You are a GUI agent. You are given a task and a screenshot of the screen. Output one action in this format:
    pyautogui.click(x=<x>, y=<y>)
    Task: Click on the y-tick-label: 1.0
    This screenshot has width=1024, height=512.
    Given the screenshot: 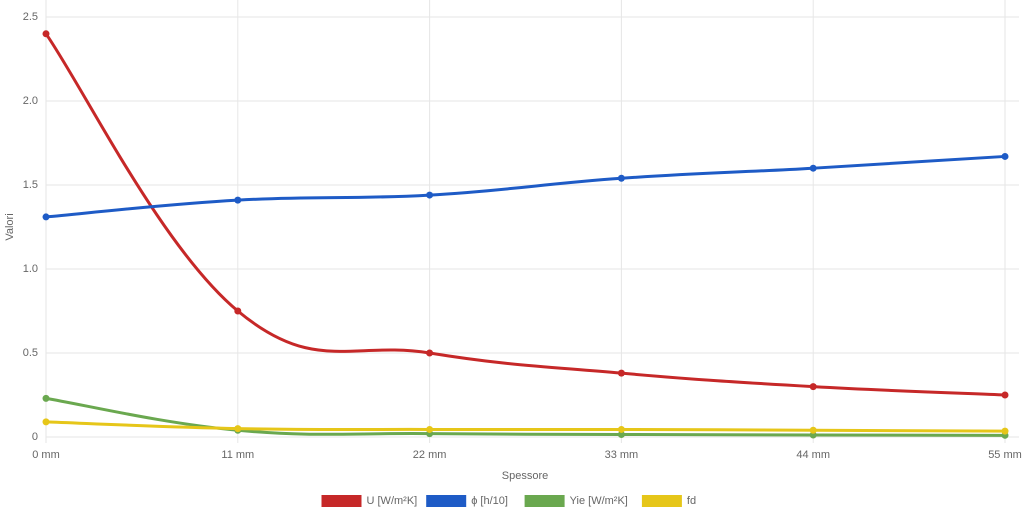 What is the action you would take?
    pyautogui.click(x=30, y=269)
    